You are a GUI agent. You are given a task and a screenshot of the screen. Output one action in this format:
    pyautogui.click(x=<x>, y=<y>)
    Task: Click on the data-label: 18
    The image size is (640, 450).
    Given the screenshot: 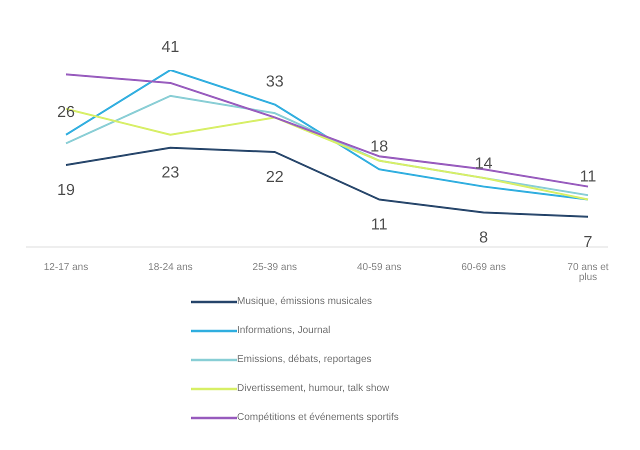 What is the action you would take?
    pyautogui.click(x=379, y=147)
    